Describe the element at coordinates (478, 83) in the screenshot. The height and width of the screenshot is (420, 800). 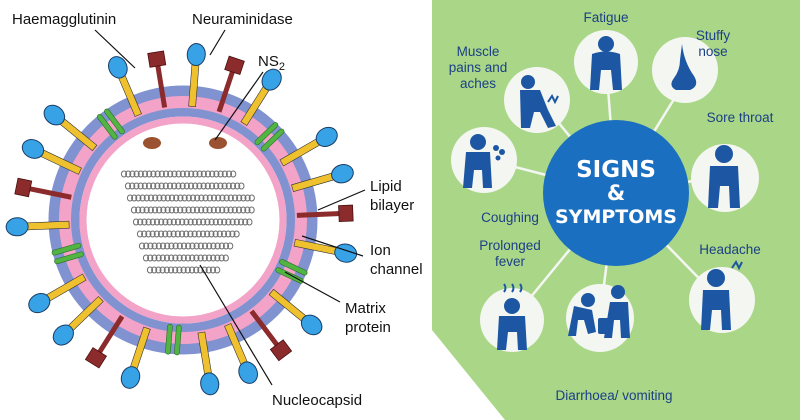
I see `muscle-pains-label-line3: aches` at that location.